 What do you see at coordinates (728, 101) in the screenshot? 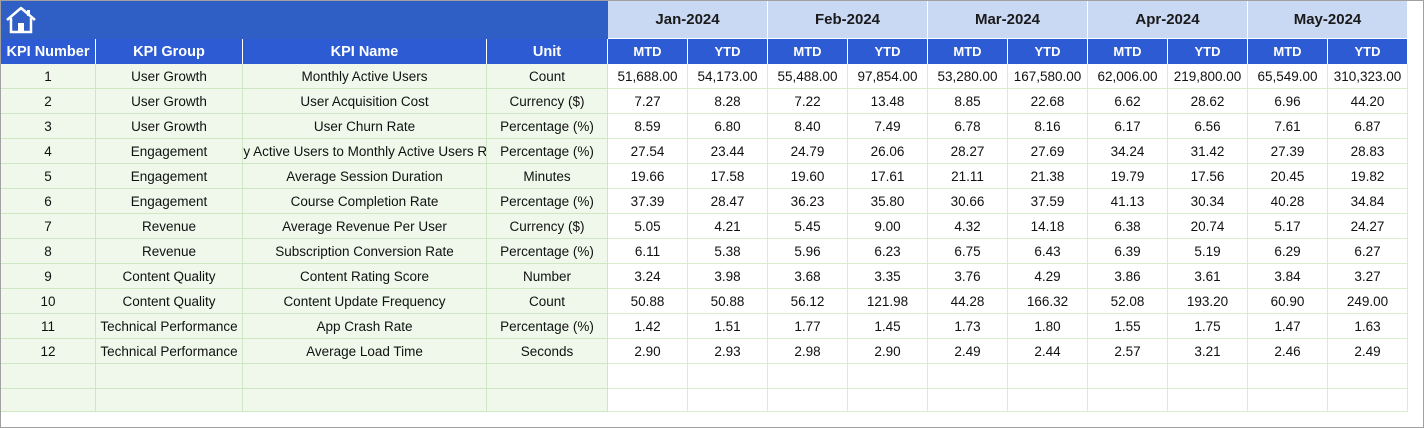
I see `value-cell: 8.28` at bounding box center [728, 101].